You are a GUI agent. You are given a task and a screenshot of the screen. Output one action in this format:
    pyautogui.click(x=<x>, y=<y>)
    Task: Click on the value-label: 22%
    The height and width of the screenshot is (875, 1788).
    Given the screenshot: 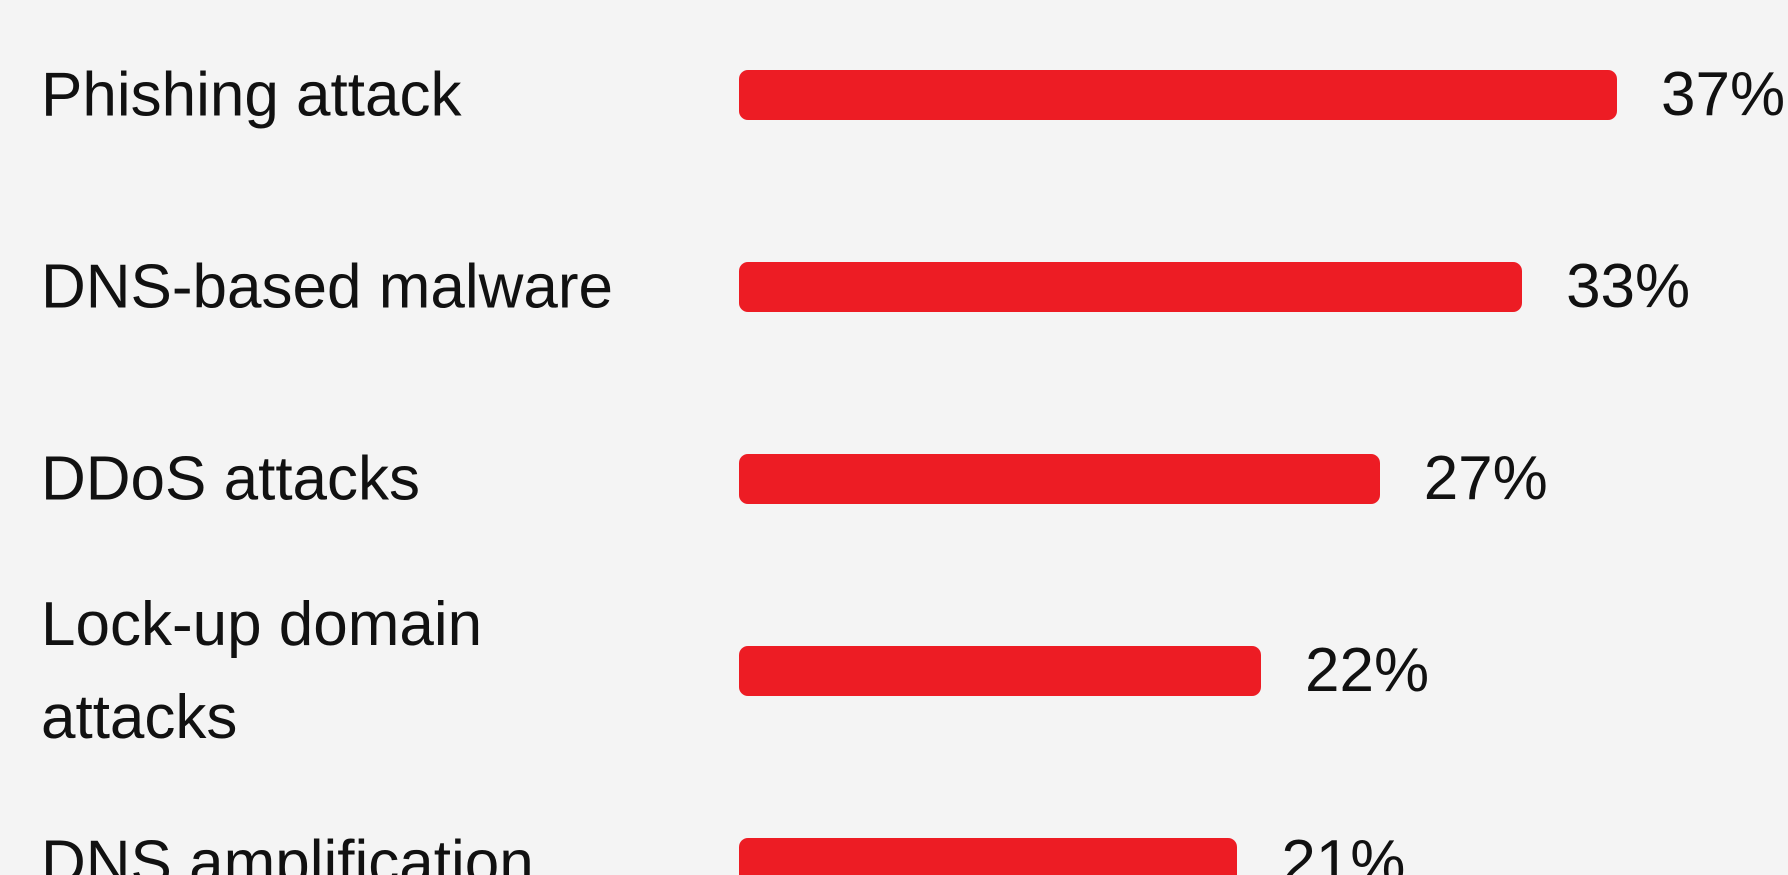 What is the action you would take?
    pyautogui.click(x=1367, y=670)
    